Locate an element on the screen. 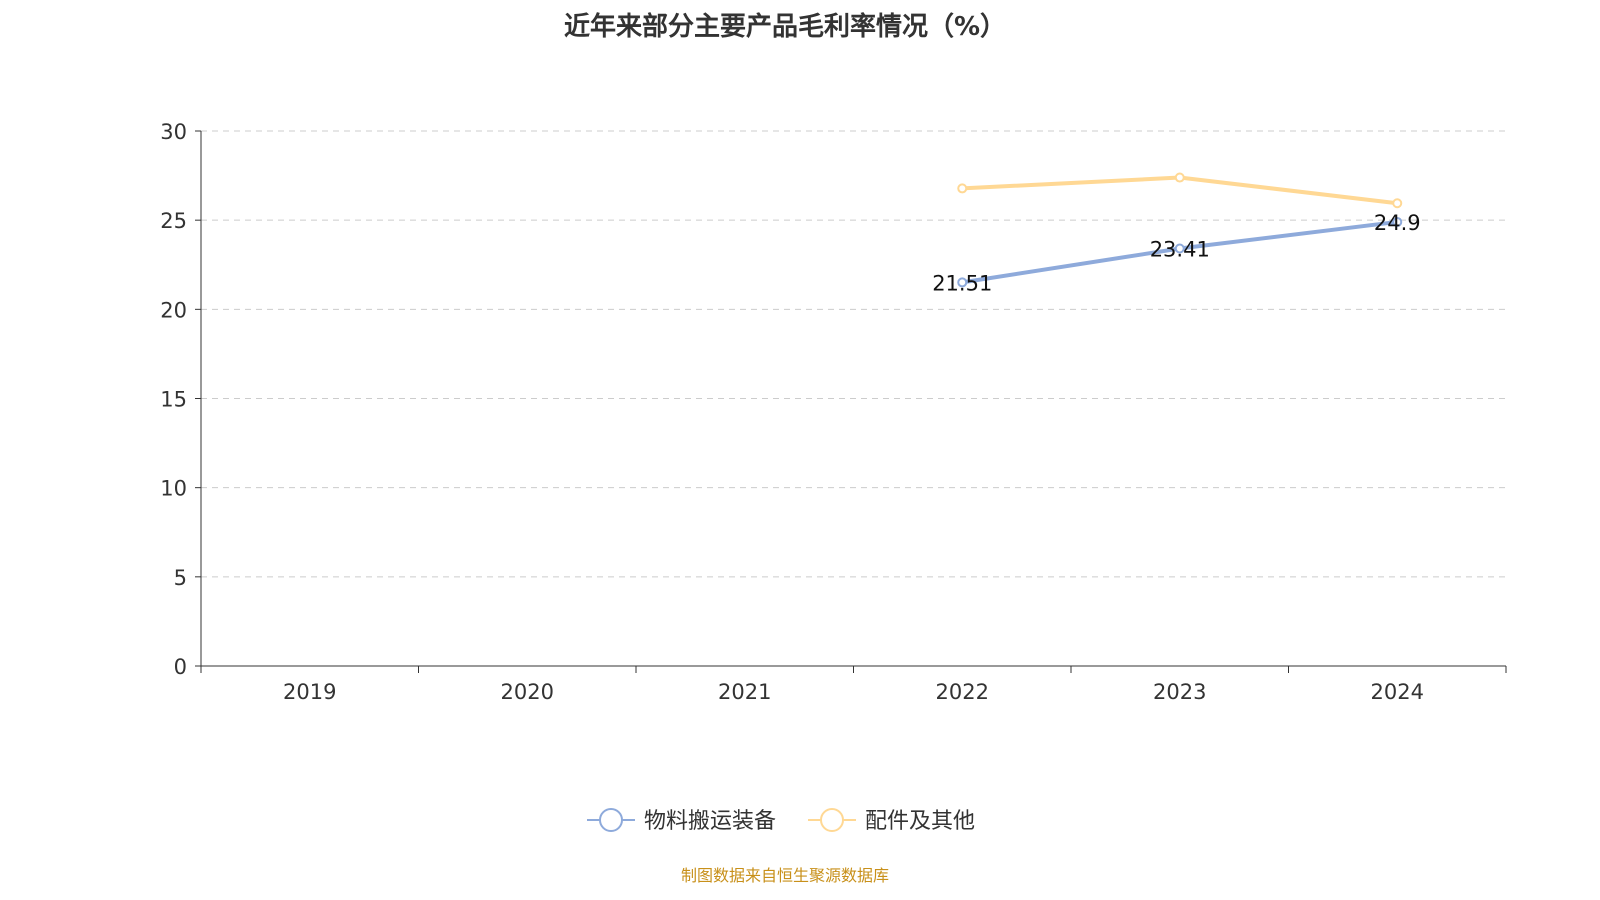 This screenshot has height=900, width=1600. chart-title: 近年来部分主要产品毛利率情况（%） is located at coordinates (785, 27).